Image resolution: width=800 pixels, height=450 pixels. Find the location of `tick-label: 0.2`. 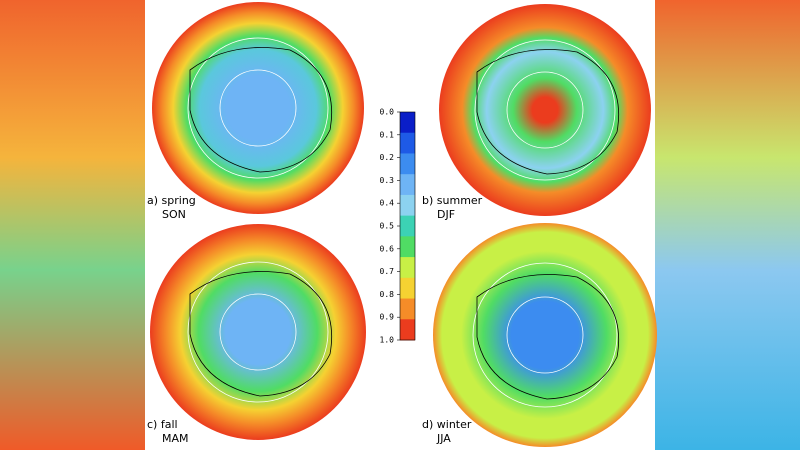

tick-label: 0.2 is located at coordinates (387, 157).